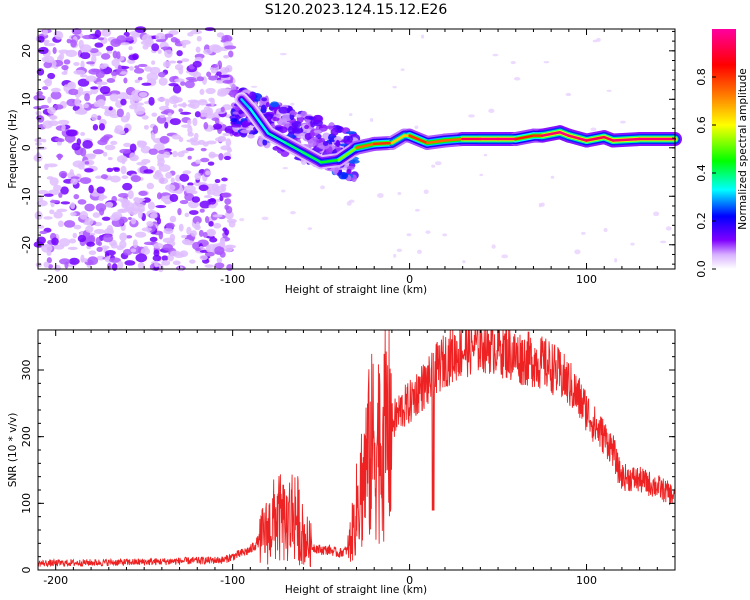  Describe the element at coordinates (26, 147) in the screenshot. I see `y-tick-label: 0` at that location.